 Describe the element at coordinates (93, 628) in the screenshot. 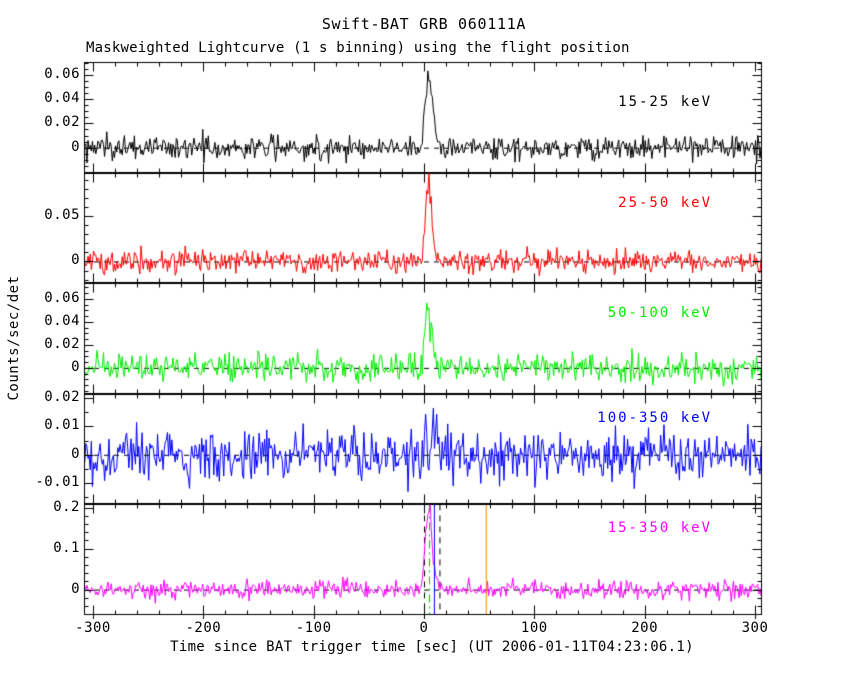

I see `x-tick-label: -300` at that location.